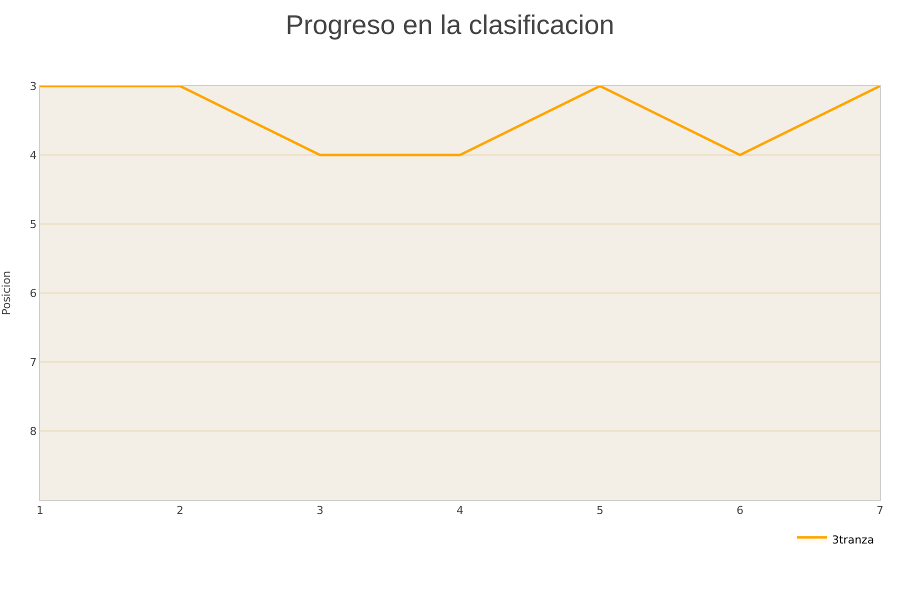 The width and height of the screenshot is (900, 600). I want to click on chart-title: Progreso en la clasificacion, so click(450, 25).